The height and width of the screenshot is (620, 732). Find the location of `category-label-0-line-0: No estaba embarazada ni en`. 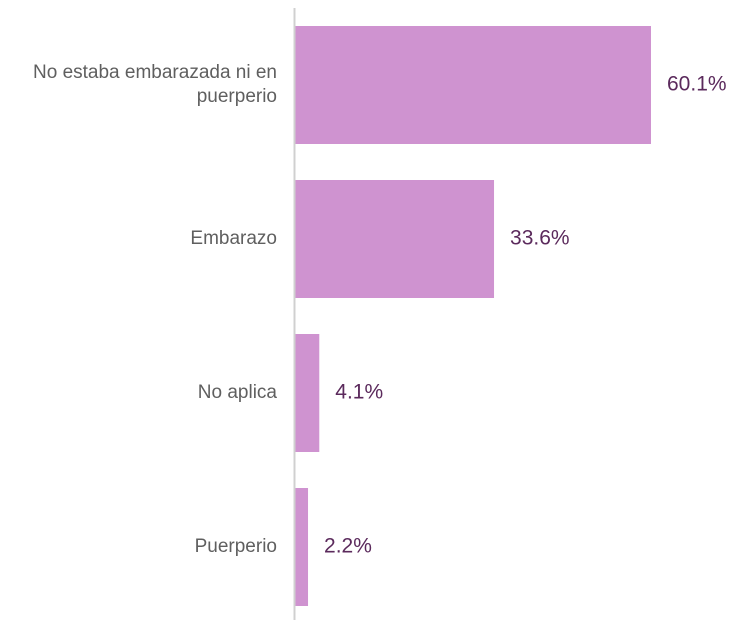

category-label-0-line-0: No estaba embarazada ni en is located at coordinates (155, 72).